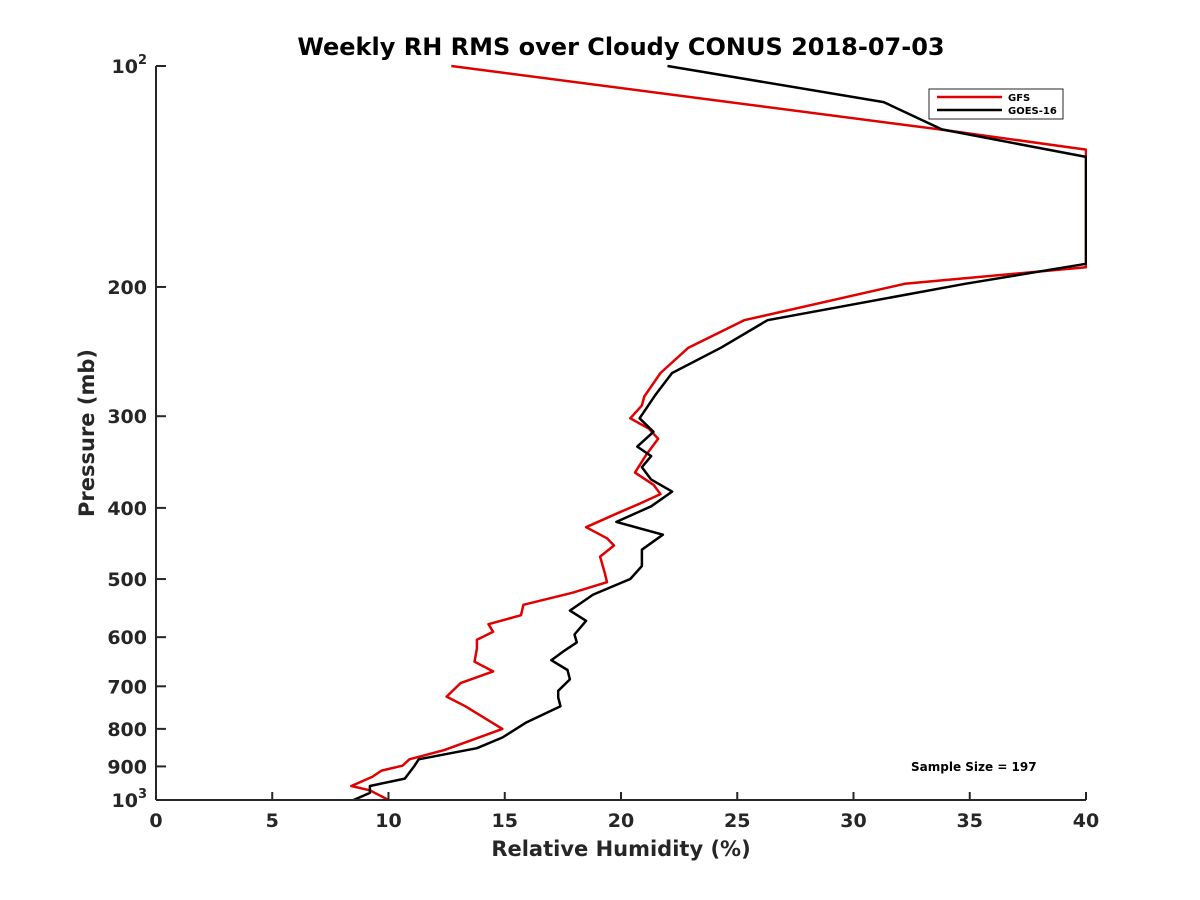 This screenshot has height=900, width=1200. Describe the element at coordinates (1019, 98) in the screenshot. I see `legend-label-gfs: GFS` at that location.